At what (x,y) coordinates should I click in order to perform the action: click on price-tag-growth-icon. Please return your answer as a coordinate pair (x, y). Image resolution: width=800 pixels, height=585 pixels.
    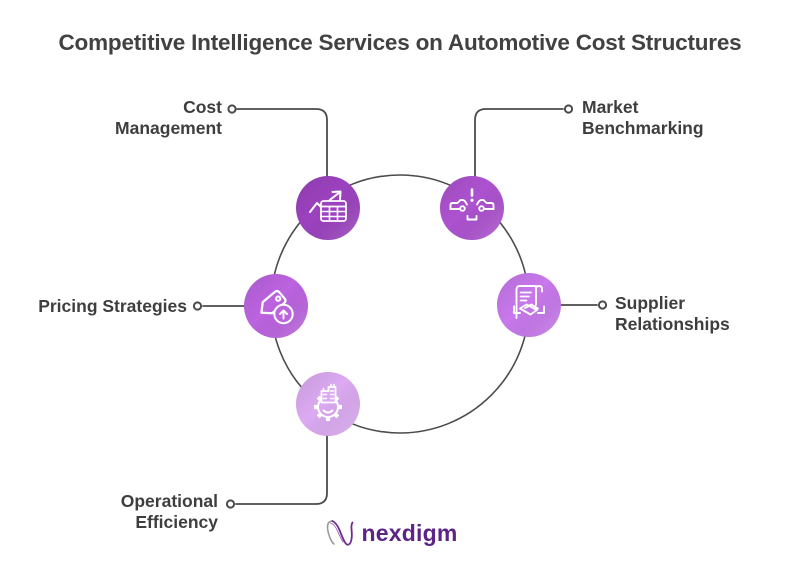
    Looking at the image, I should click on (277, 307).